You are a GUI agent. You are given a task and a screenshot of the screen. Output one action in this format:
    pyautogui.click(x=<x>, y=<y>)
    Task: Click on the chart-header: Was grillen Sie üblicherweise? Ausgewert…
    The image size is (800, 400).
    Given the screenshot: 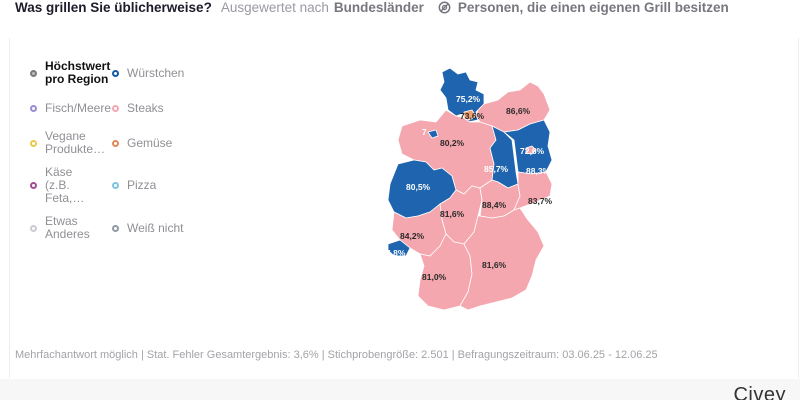 What is the action you would take?
    pyautogui.click(x=372, y=9)
    